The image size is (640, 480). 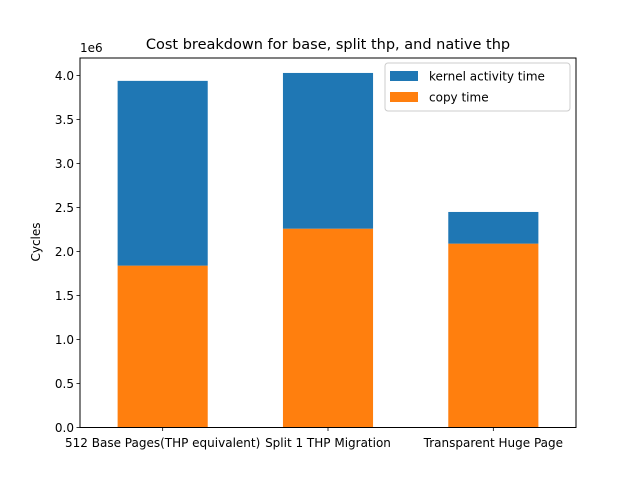 I want to click on y-axis: 0.0 0.5 1.0 1.5 2.0 2.5 3.0 3.5 4.0, so click(x=67, y=252).